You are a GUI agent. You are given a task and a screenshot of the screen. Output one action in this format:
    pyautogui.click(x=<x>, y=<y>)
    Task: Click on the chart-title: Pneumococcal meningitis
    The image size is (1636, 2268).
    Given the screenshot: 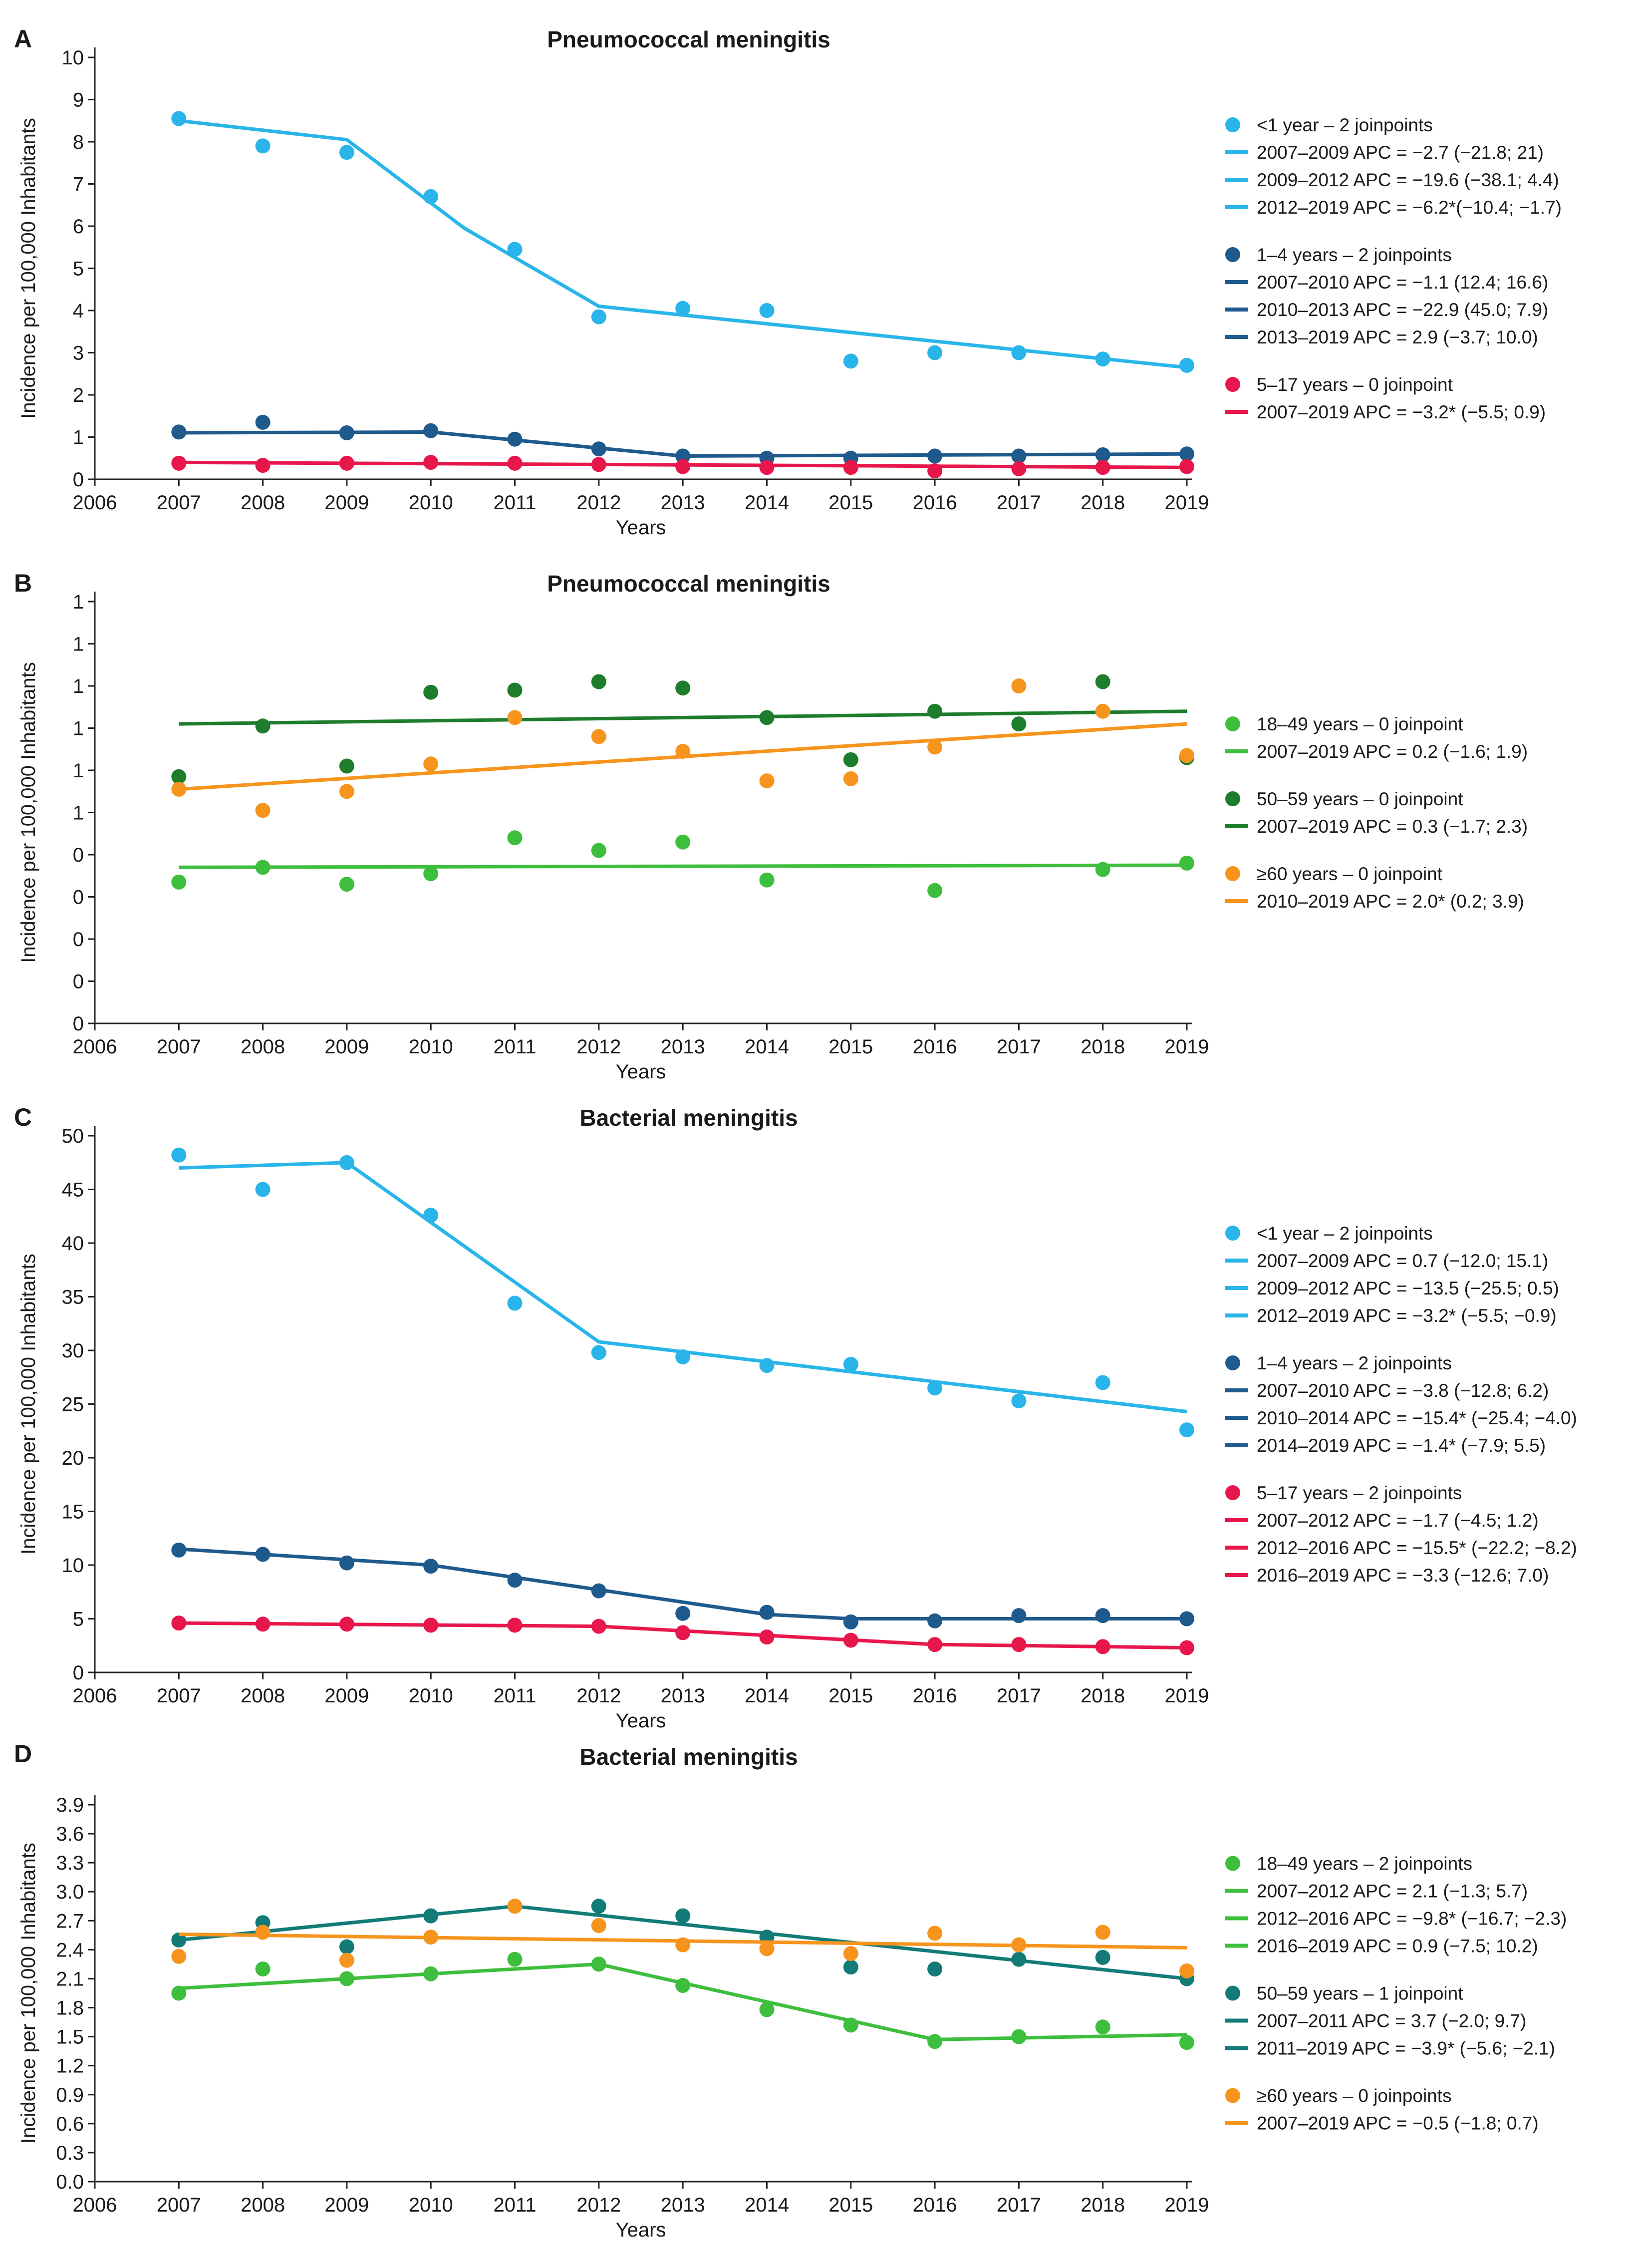 What is the action you would take?
    pyautogui.click(x=688, y=584)
    